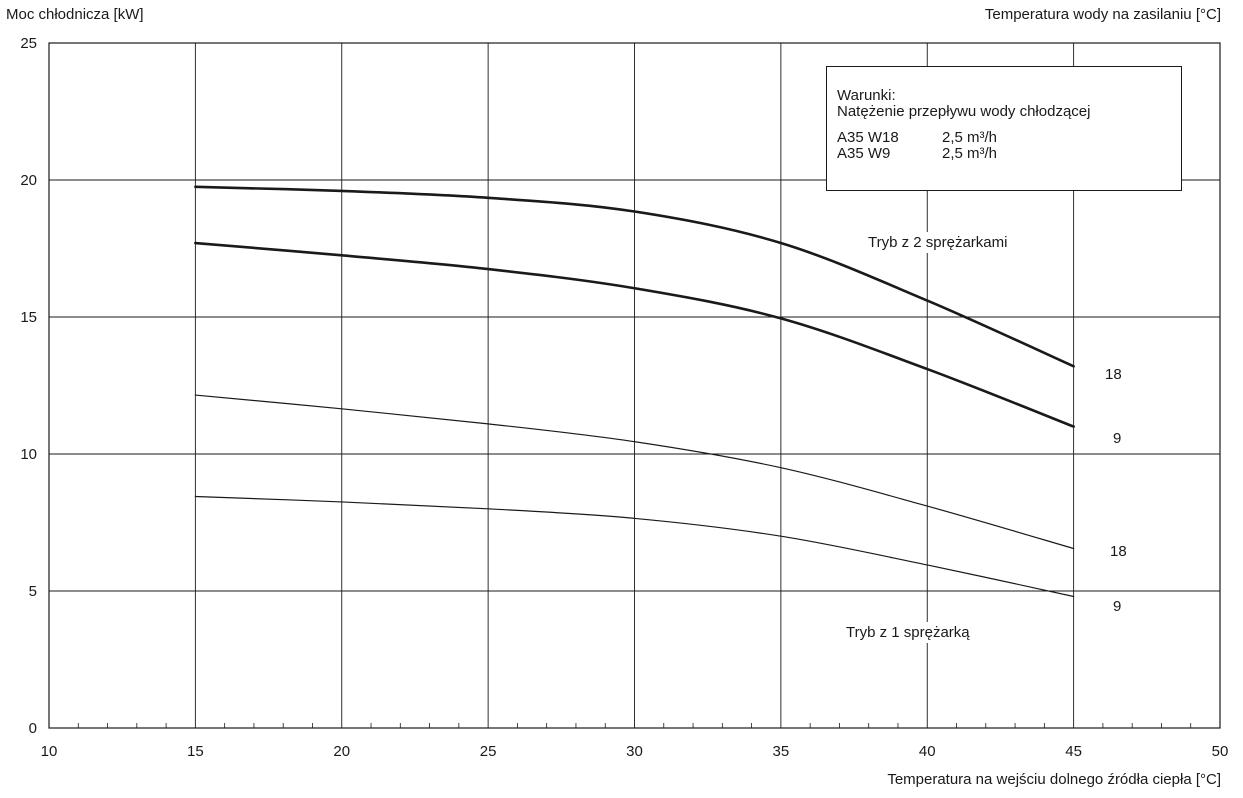 The image size is (1243, 798). I want to click on conditions-row: A35 W9 2,5 m³/h, so click(1009, 154).